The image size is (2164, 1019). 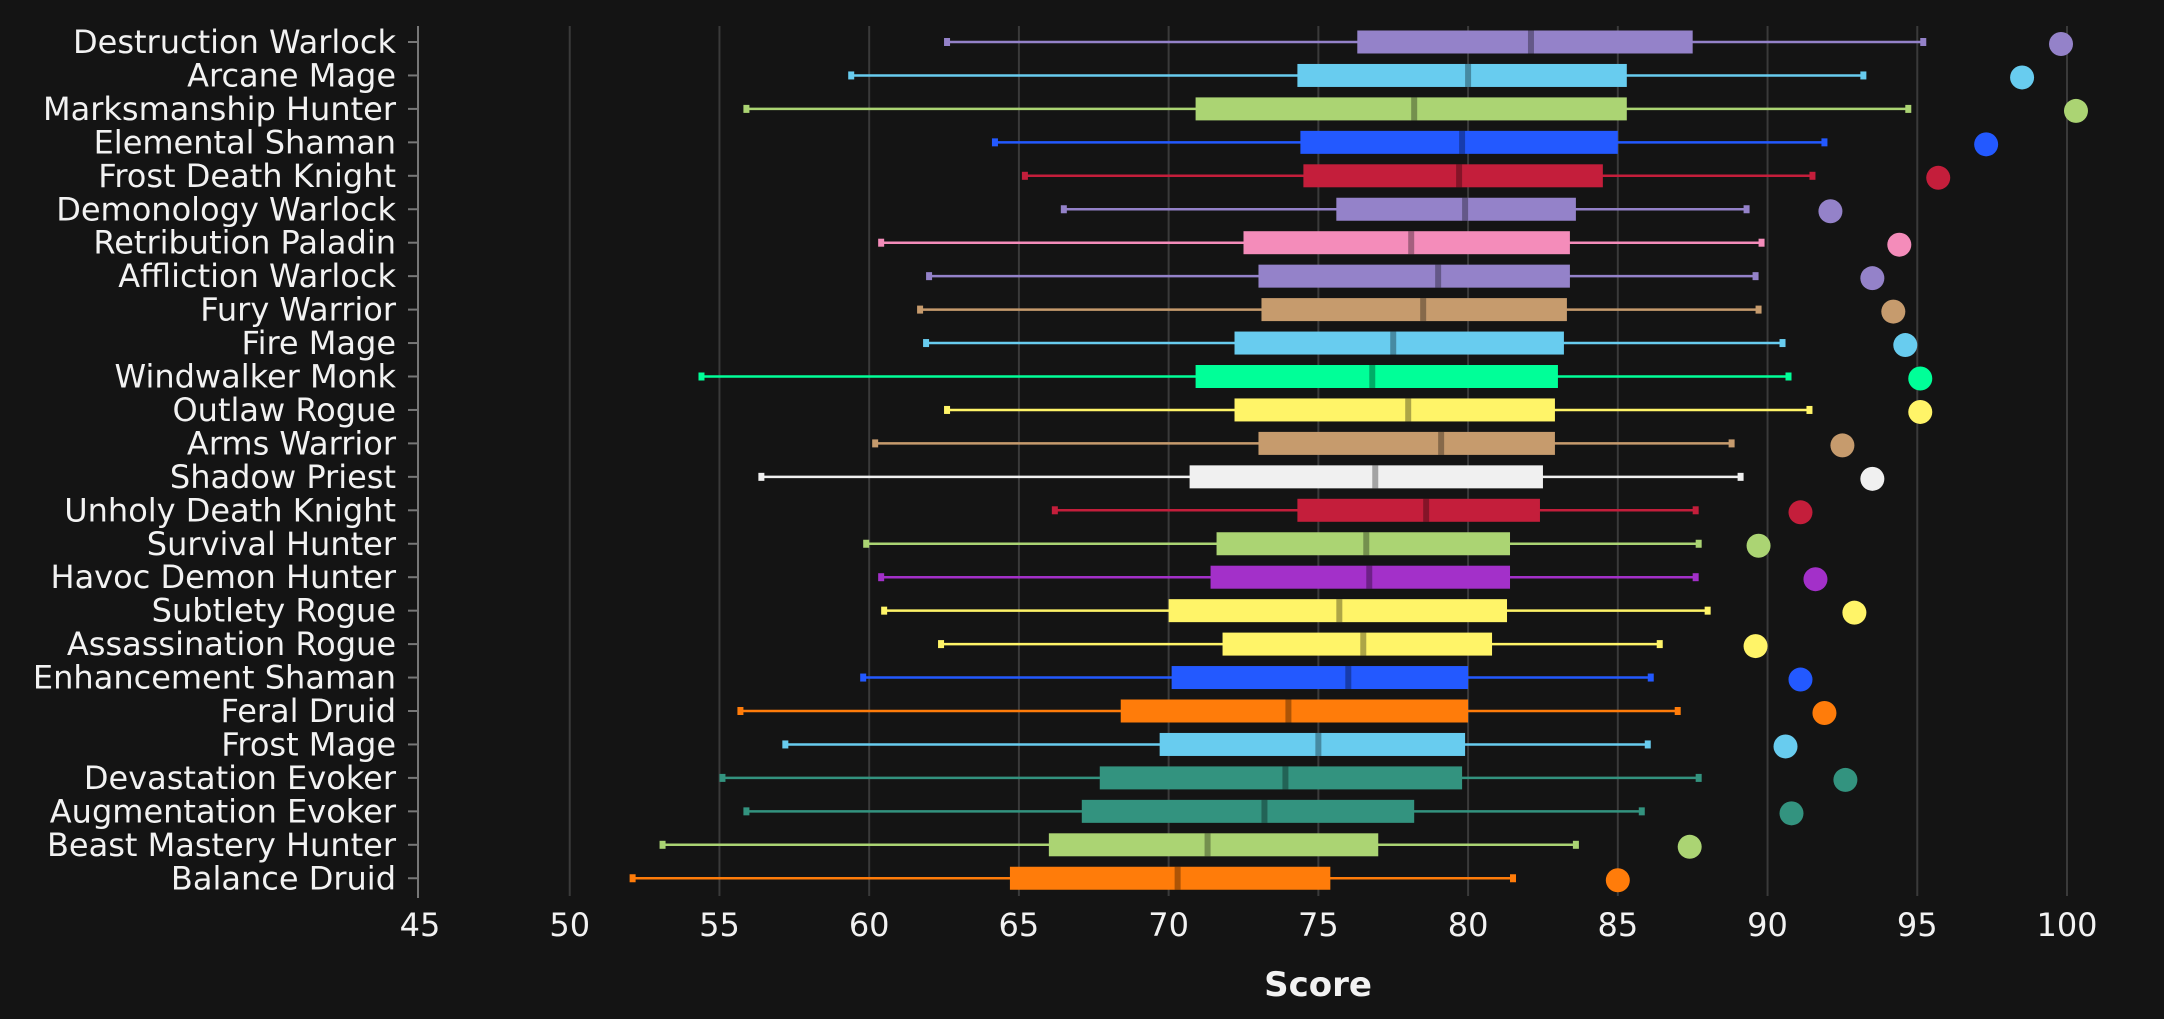 I want to click on category-label-beast-mastery-hunter: Beast Mastery Hunter, so click(x=222, y=845).